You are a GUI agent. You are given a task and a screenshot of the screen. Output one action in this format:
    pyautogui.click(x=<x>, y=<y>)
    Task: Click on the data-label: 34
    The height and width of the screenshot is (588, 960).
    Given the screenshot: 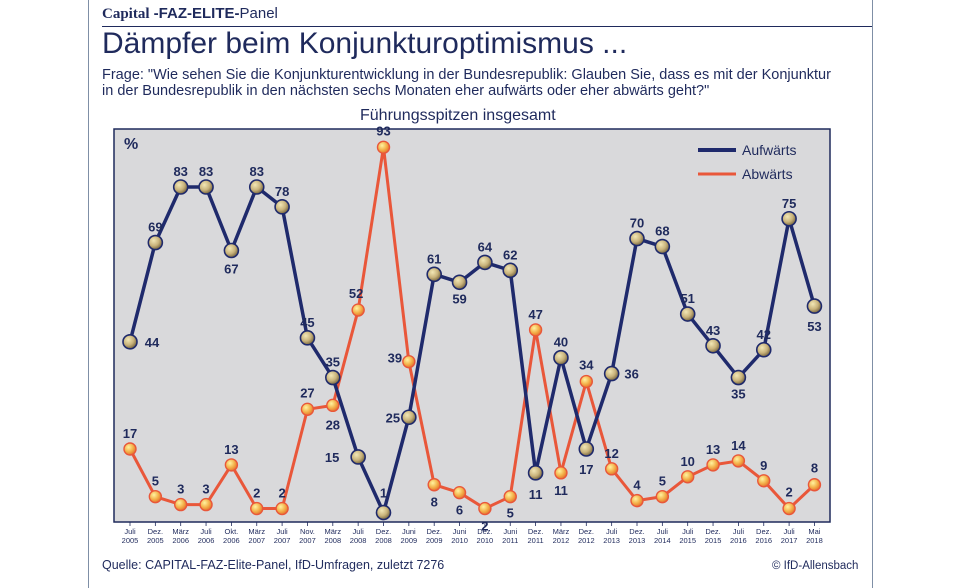 What is the action you would take?
    pyautogui.click(x=586, y=365)
    